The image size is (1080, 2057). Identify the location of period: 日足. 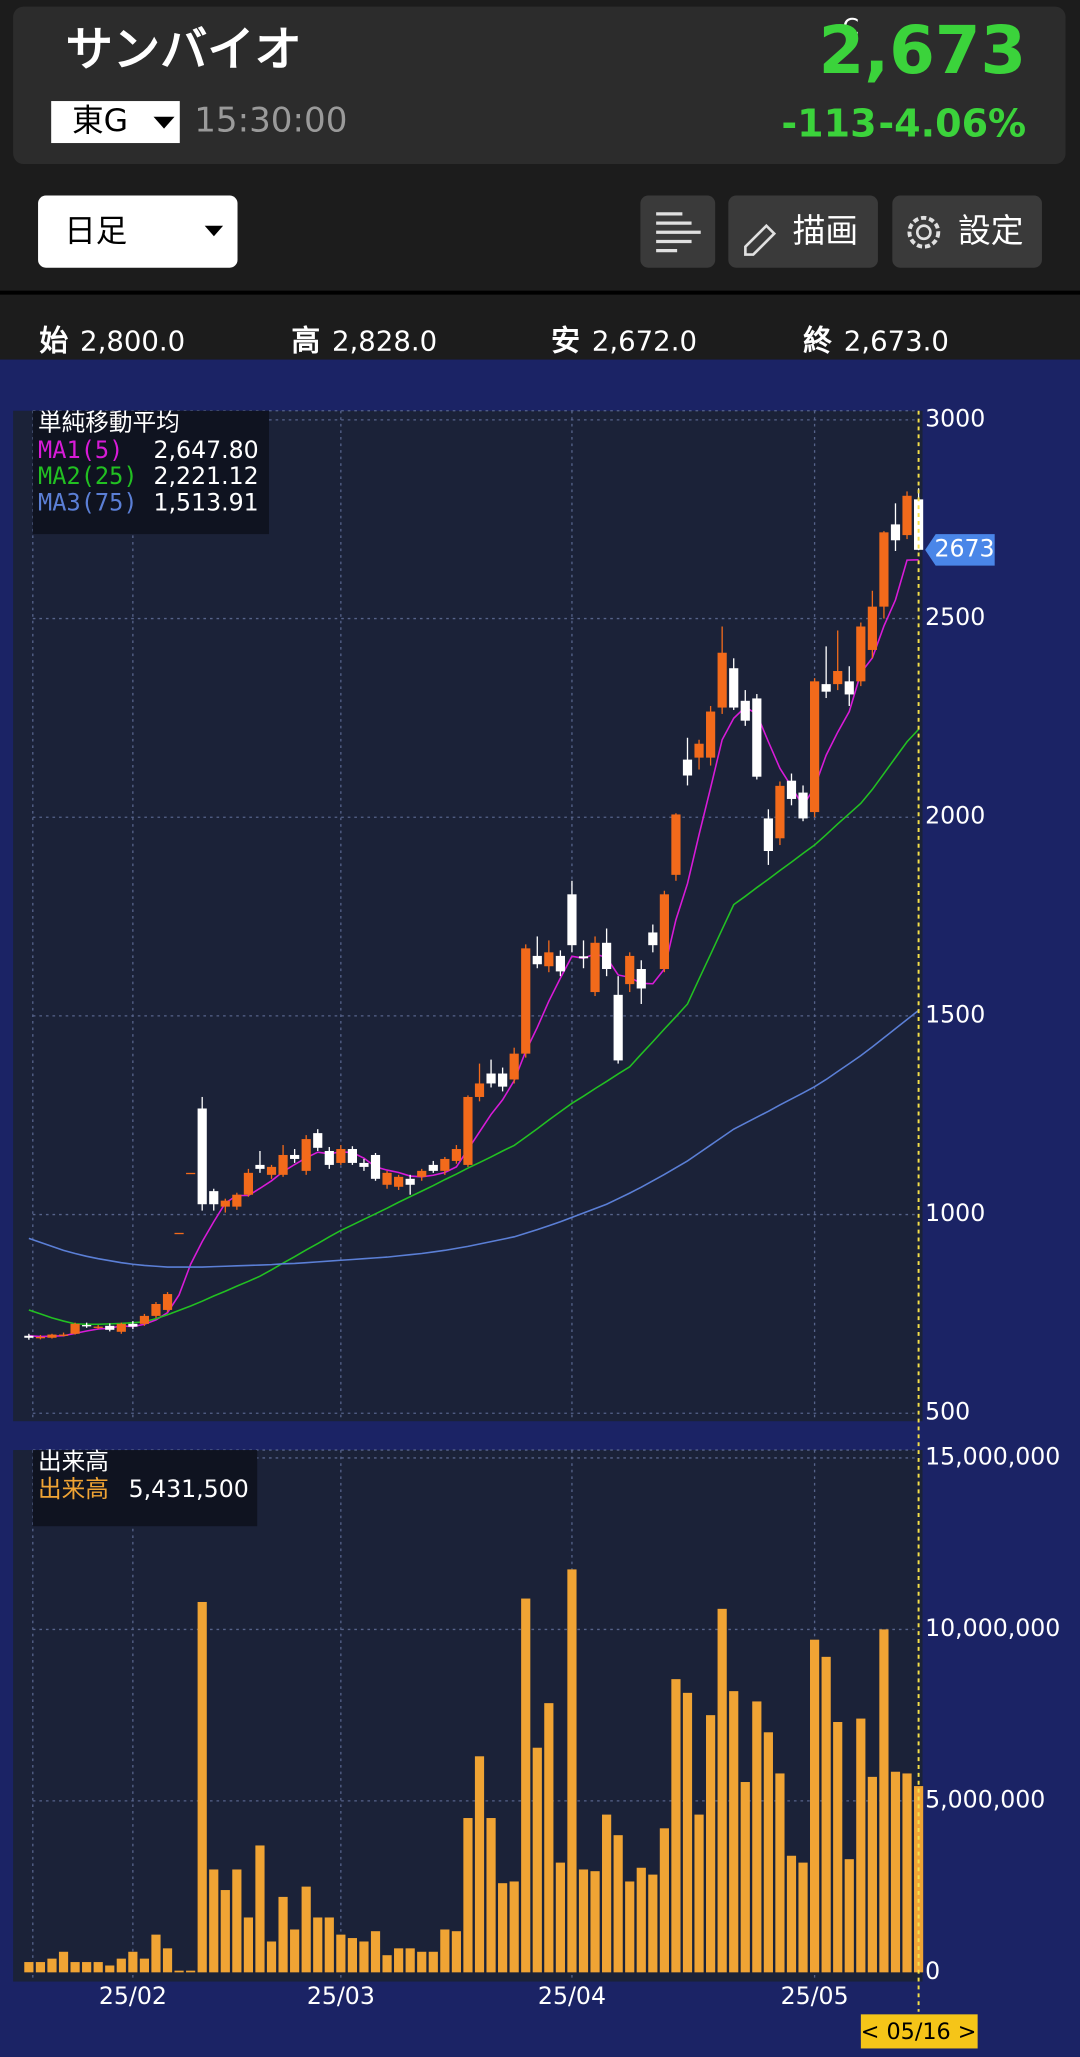
(95, 231).